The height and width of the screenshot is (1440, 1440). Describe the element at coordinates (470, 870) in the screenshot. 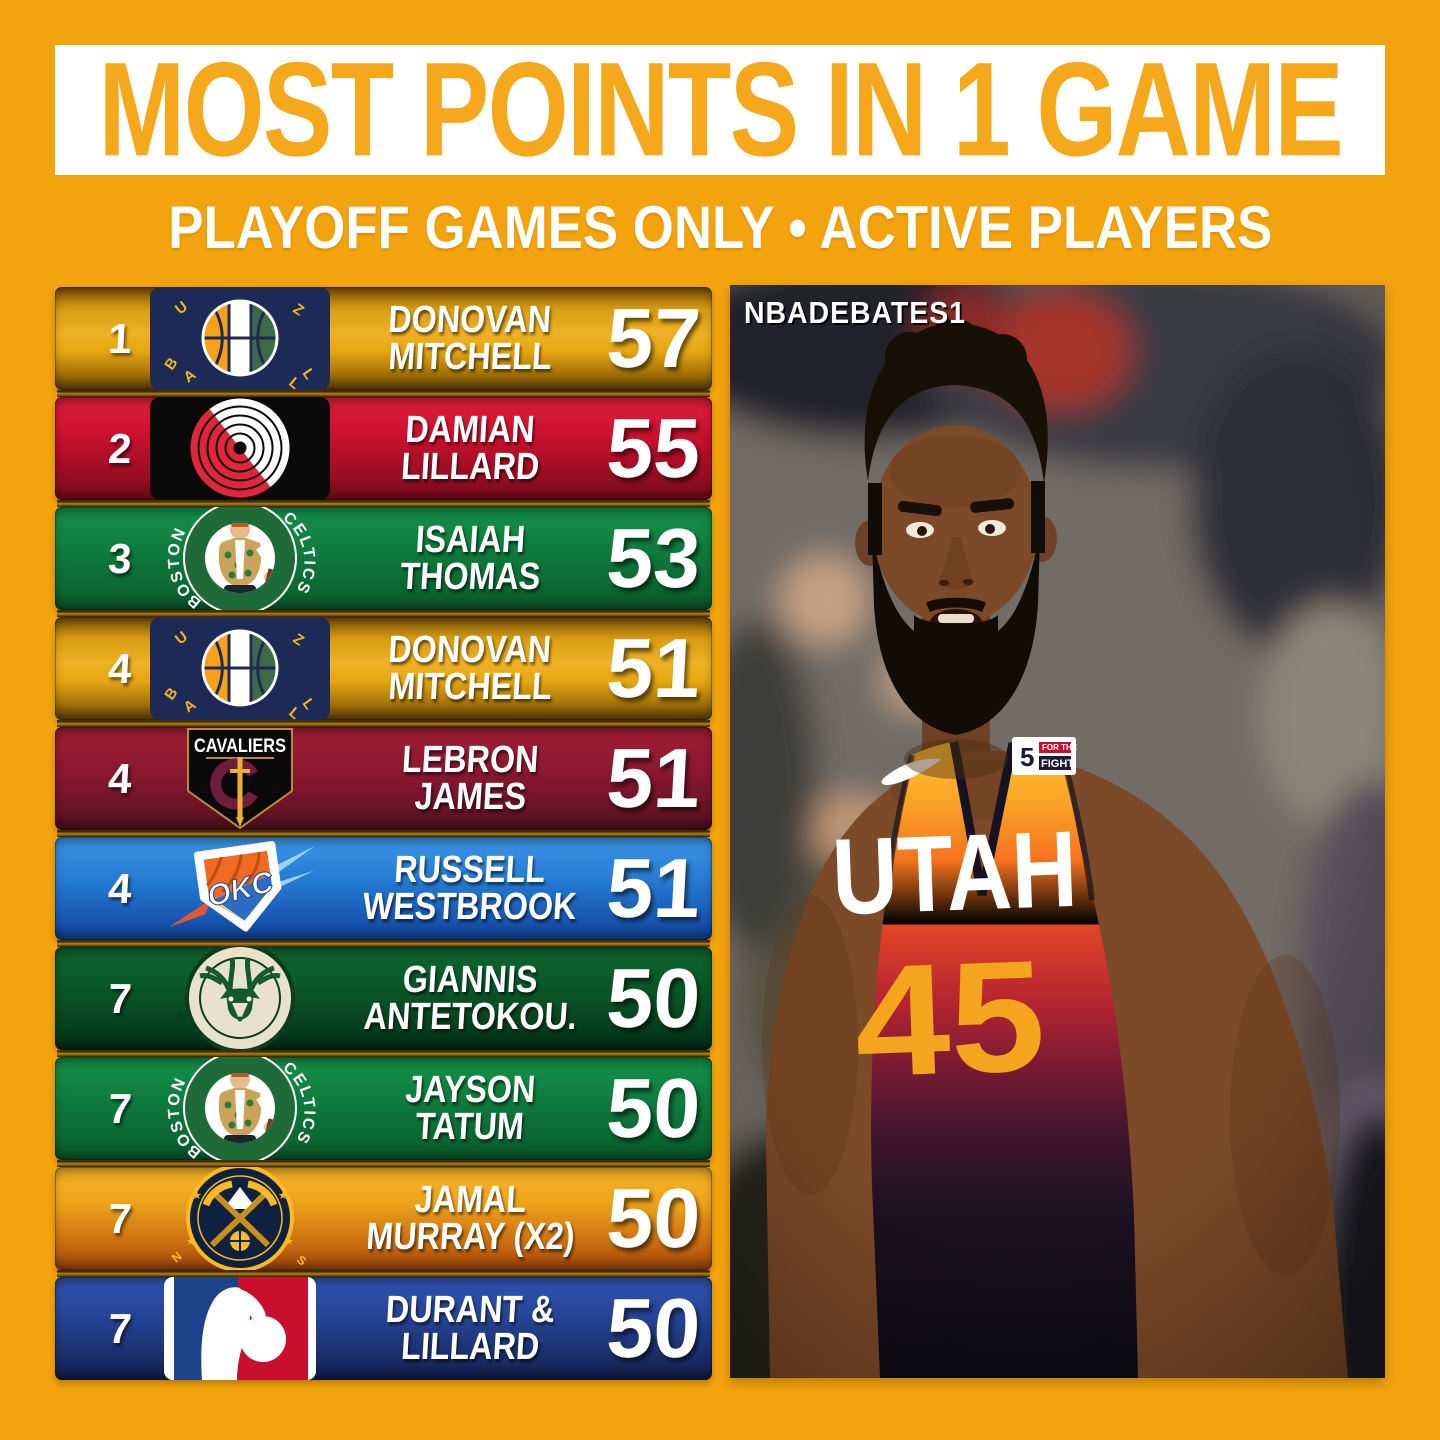

I see `player-name-line1: RUSSELL` at that location.